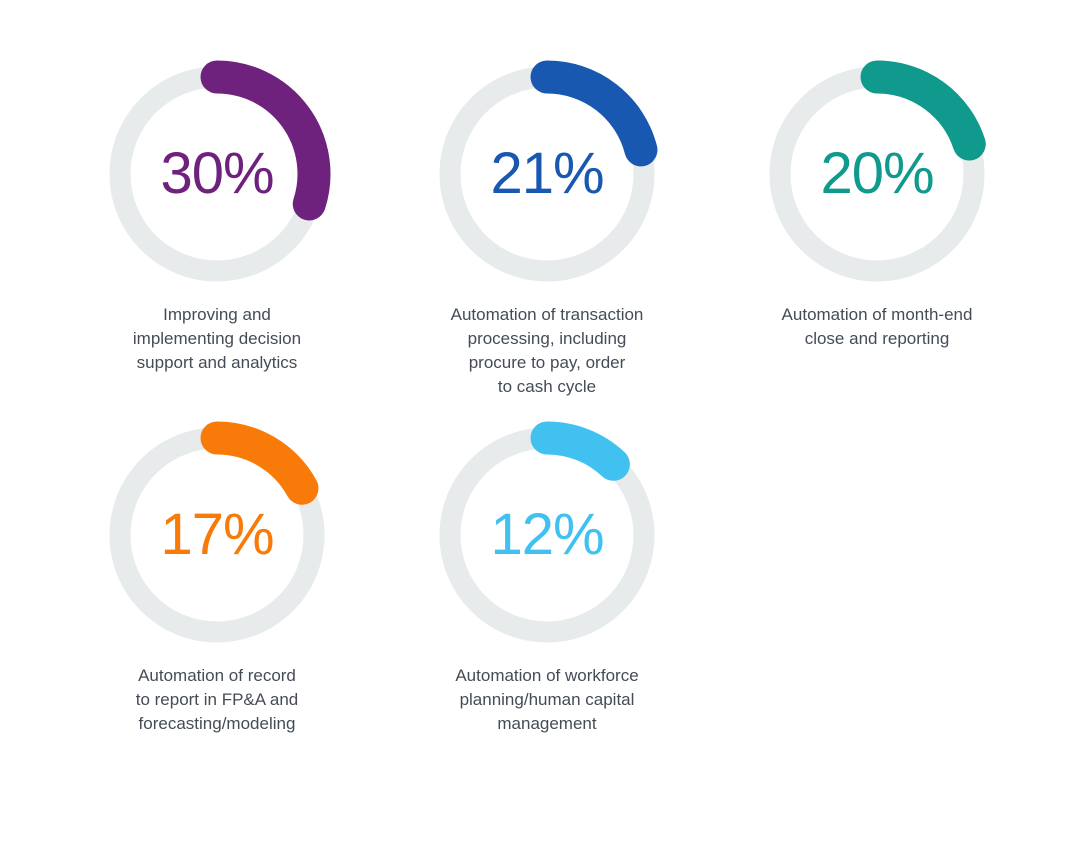 The image size is (1075, 855). I want to click on percentage-value: 30%, so click(217, 173).